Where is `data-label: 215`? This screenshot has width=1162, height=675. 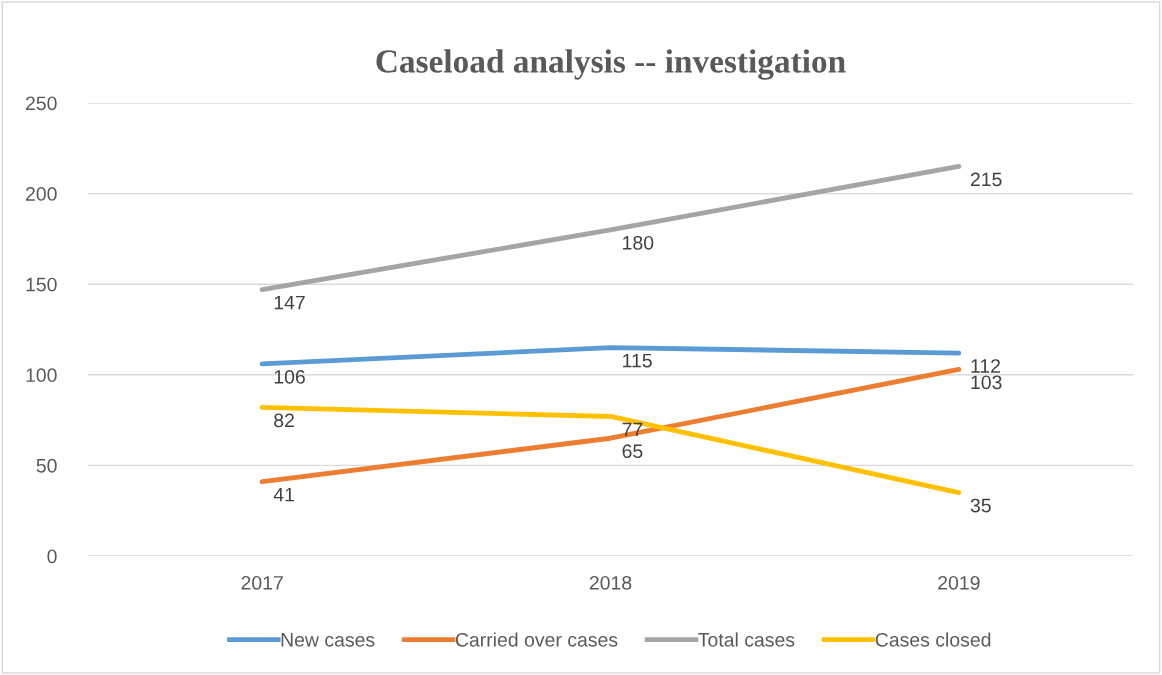
data-label: 215 is located at coordinates (986, 179).